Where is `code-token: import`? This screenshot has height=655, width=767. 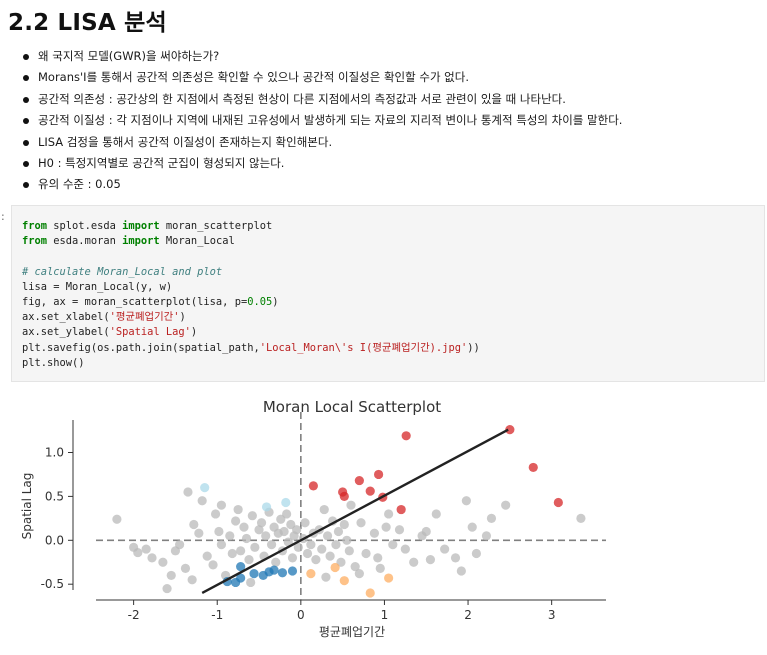 code-token: import is located at coordinates (141, 226).